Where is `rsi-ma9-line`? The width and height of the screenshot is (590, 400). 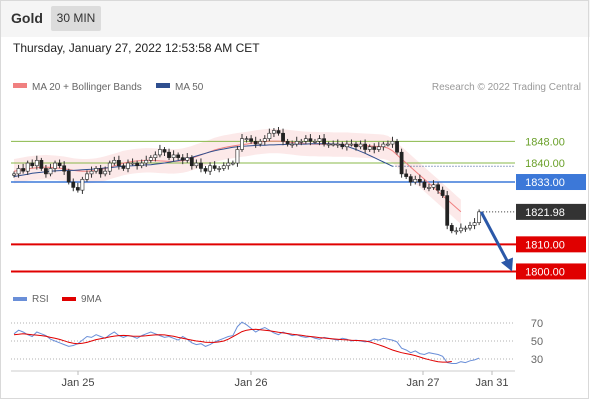
rsi-ma9-line is located at coordinates (232, 345).